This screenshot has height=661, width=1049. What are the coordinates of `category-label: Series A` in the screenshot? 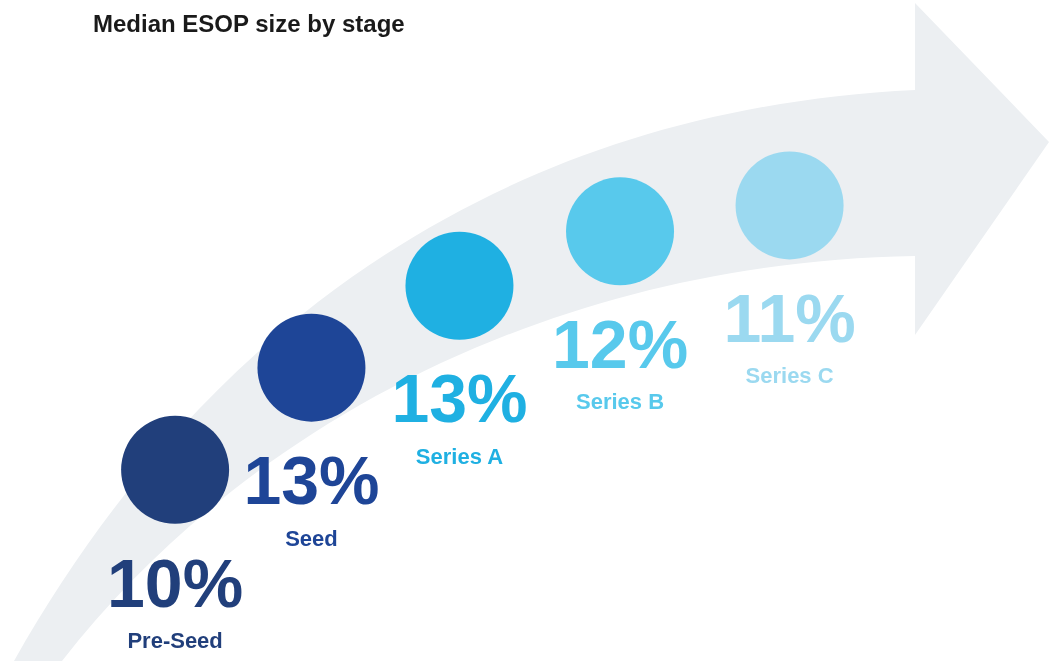 It's located at (459, 456).